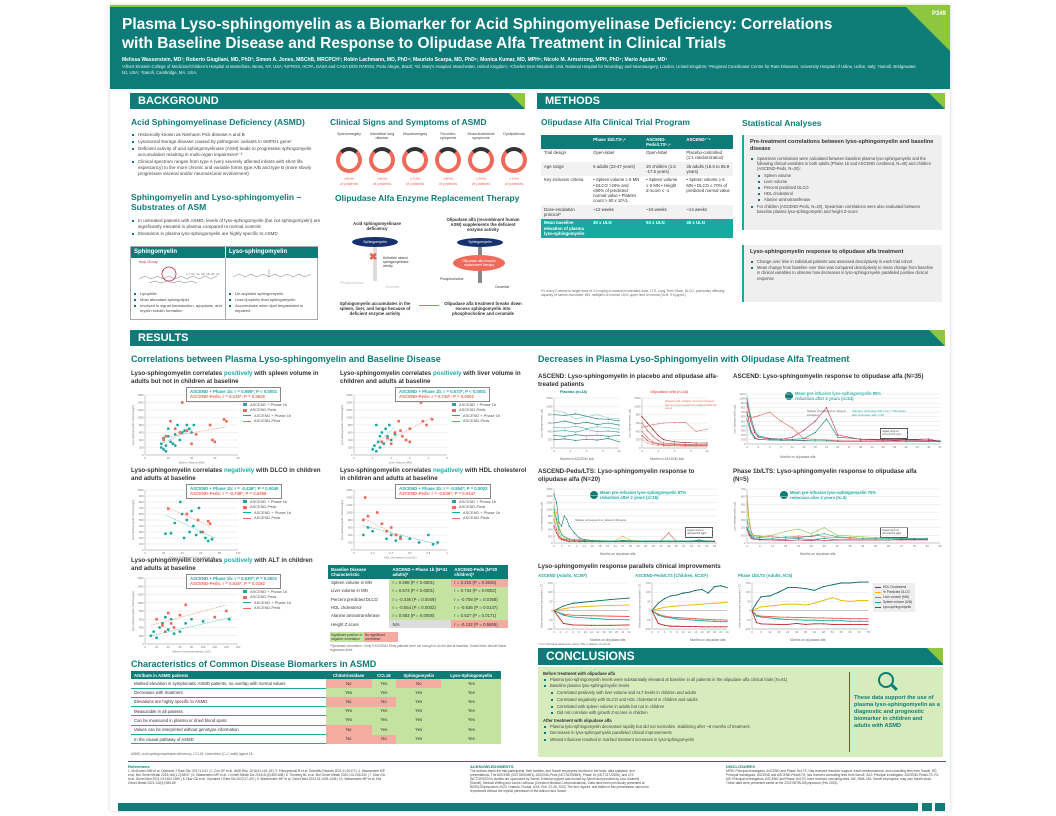 The height and width of the screenshot is (816, 1056). Describe the element at coordinates (586, 632) in the screenshot. I see `x-tick-label: 10` at that location.